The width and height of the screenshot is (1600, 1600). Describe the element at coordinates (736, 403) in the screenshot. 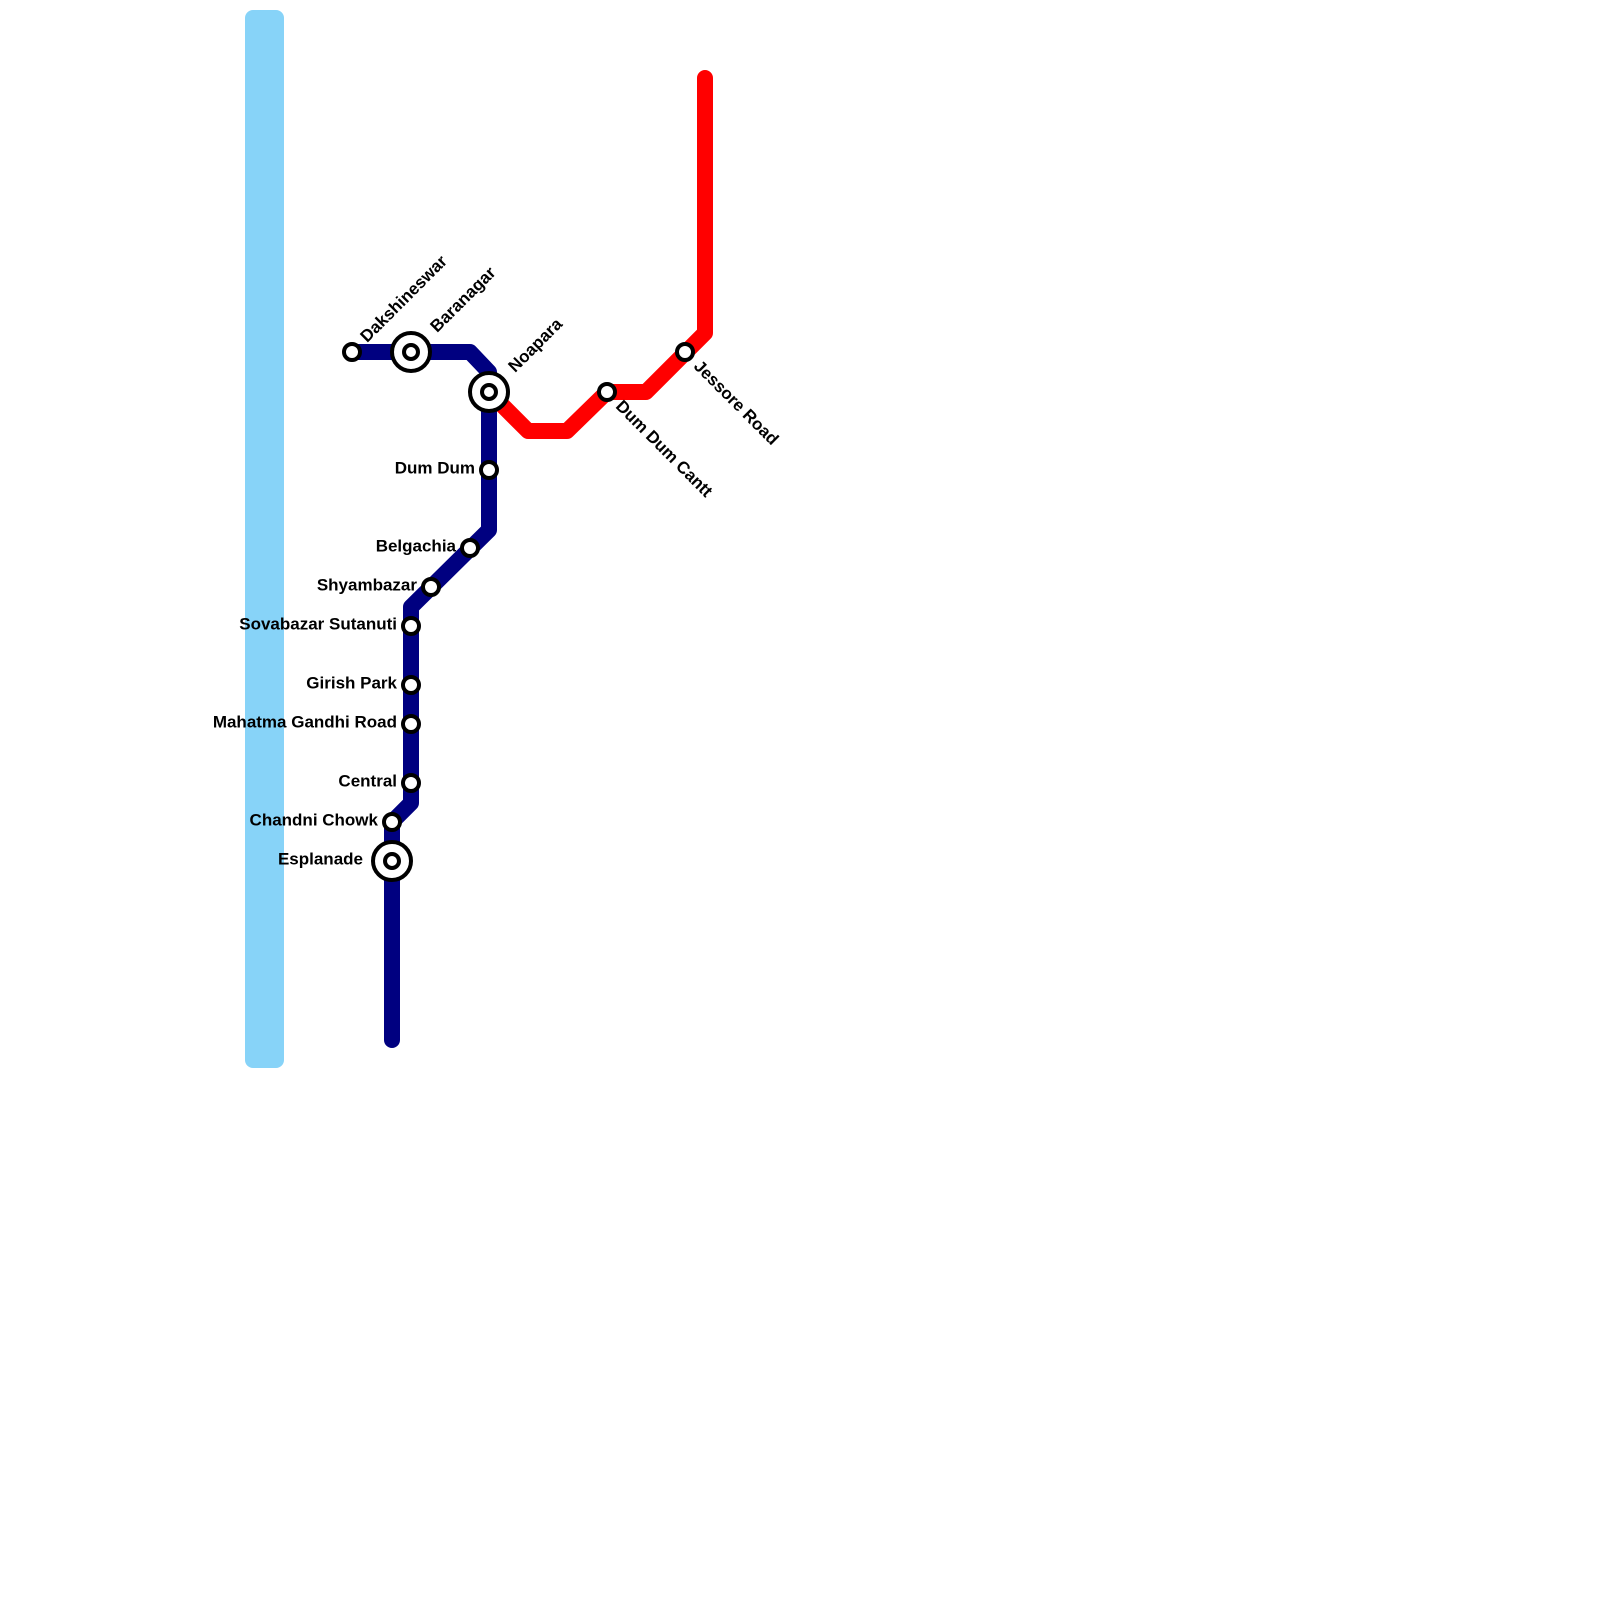

I see `station-label: Jessore Road` at that location.